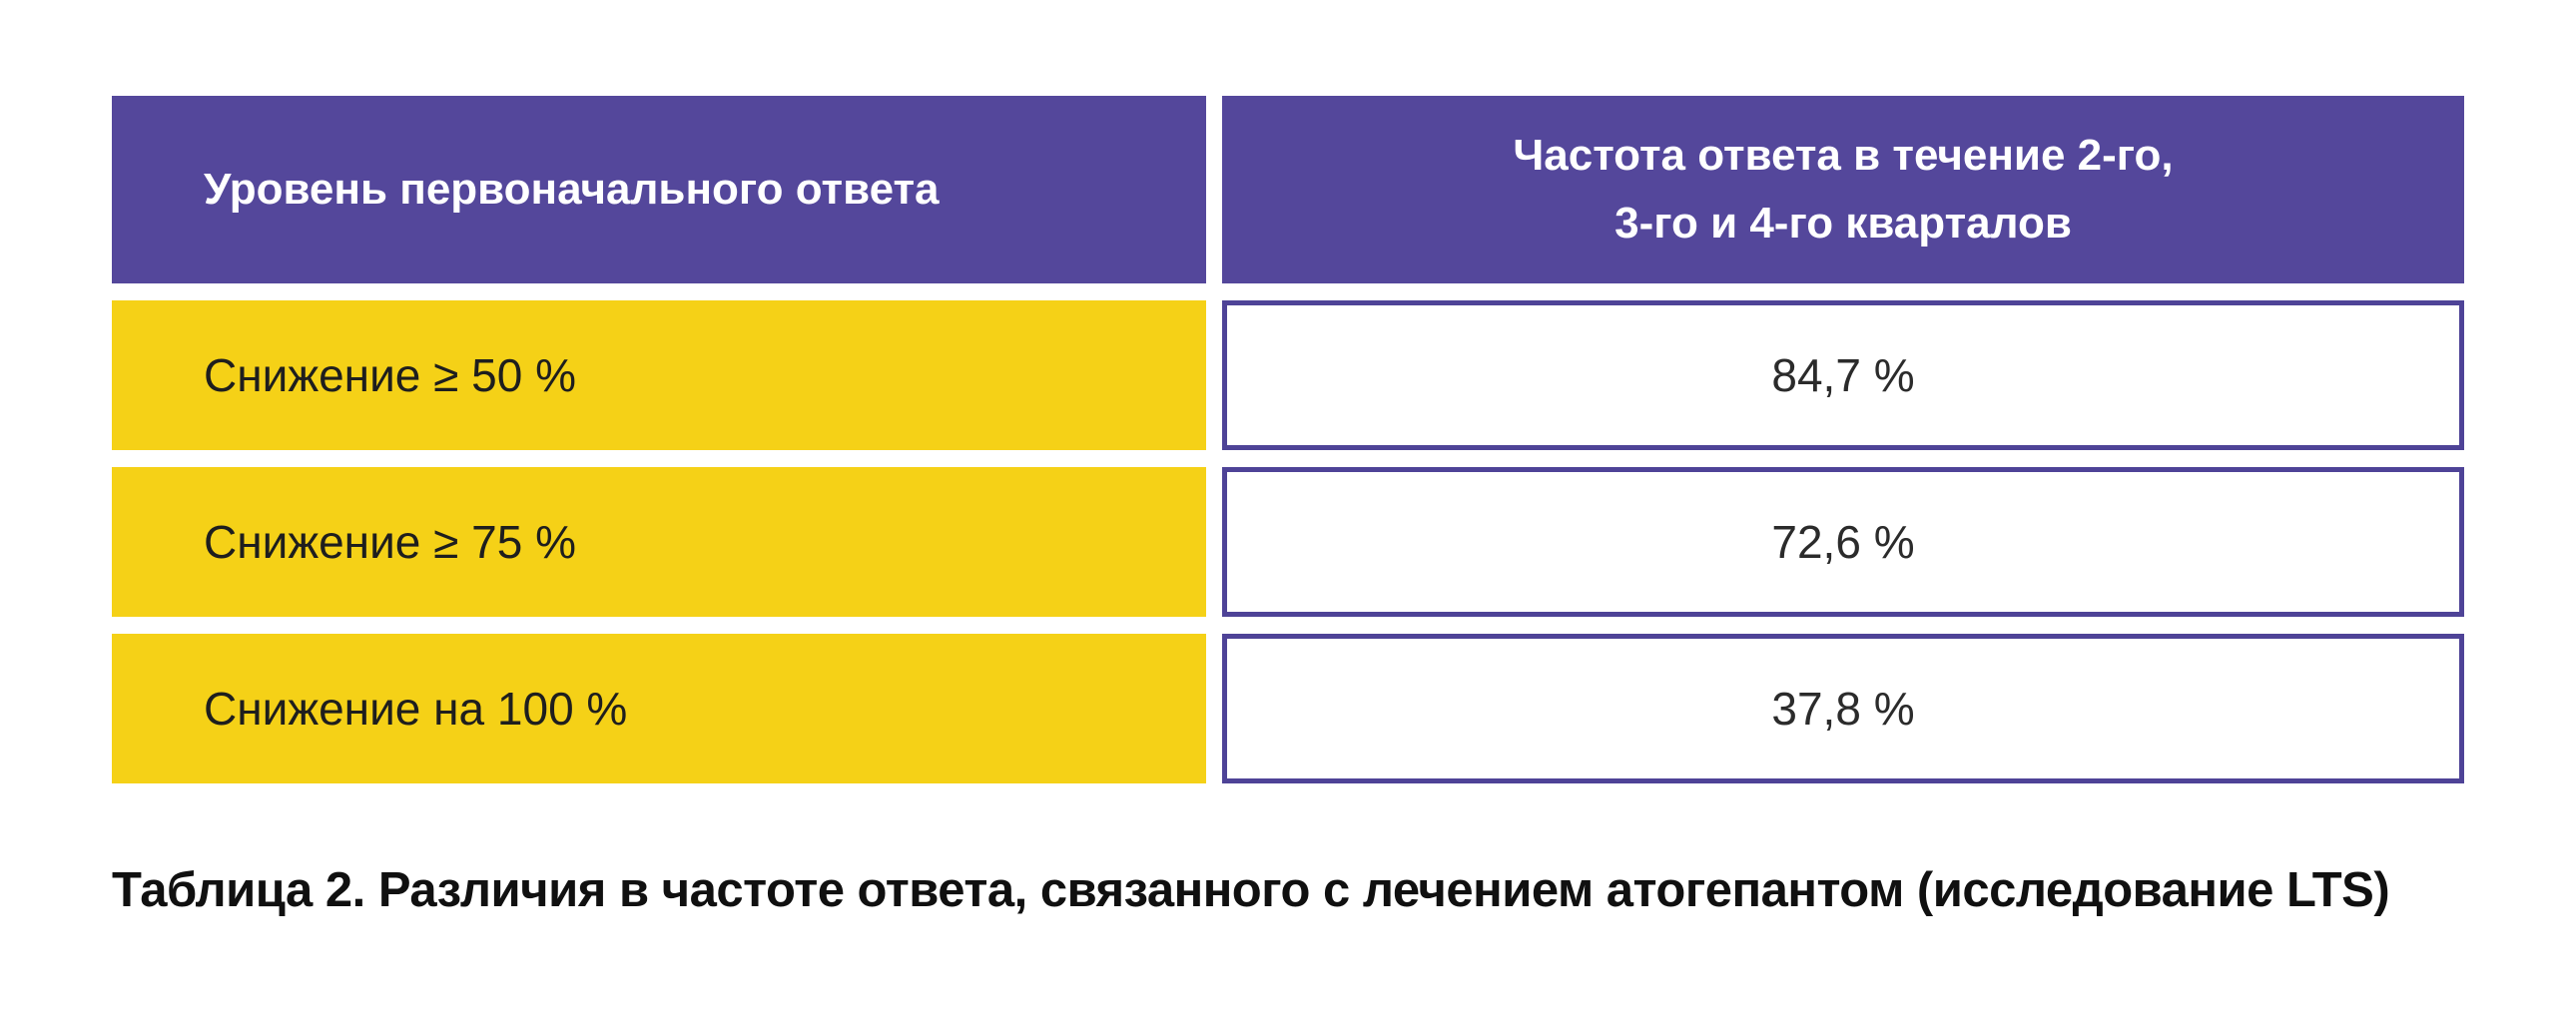 Image resolution: width=2576 pixels, height=1015 pixels. What do you see at coordinates (659, 708) in the screenshot?
I see `table-row-label-reduction-100: Снижение на 100 %` at bounding box center [659, 708].